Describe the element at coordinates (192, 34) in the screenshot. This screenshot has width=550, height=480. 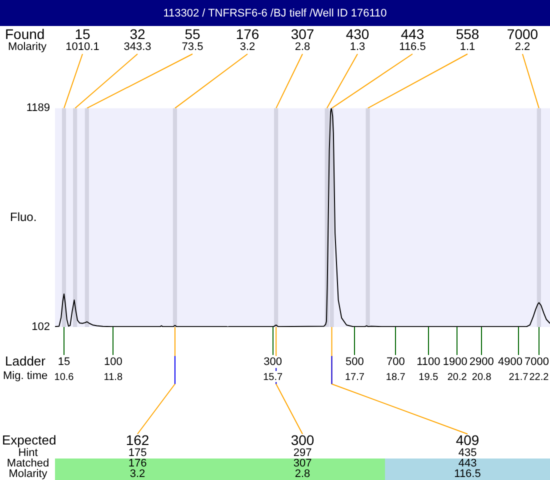
I see `text: 55` at that location.